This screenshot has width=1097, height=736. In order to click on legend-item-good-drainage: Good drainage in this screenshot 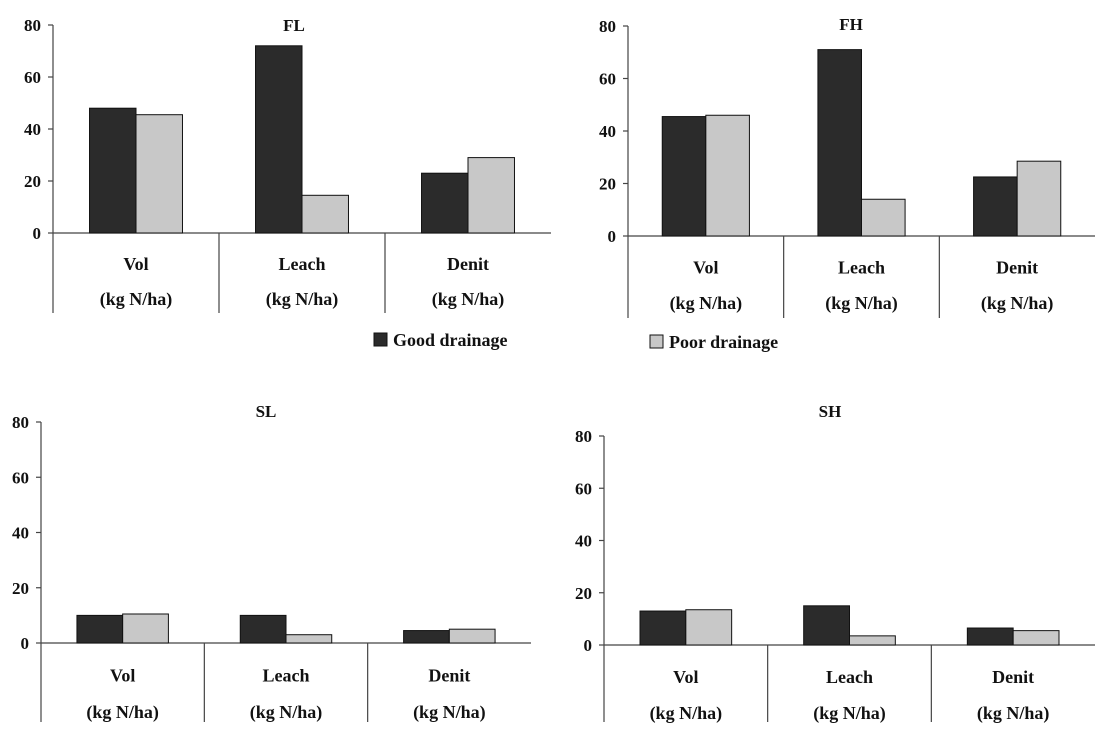, I will do `click(440, 340)`.